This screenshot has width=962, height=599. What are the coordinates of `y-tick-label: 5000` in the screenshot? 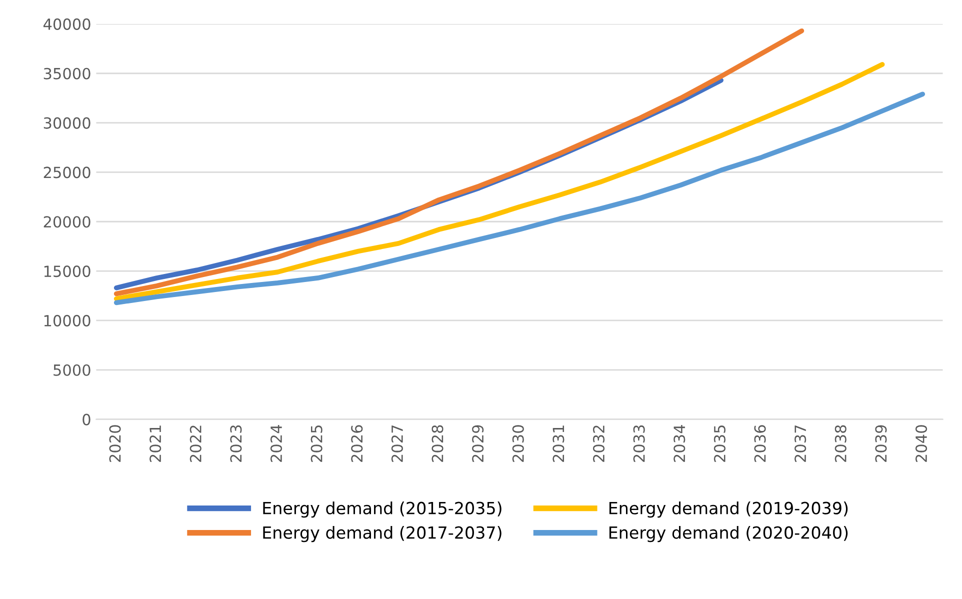 It's located at (72, 370).